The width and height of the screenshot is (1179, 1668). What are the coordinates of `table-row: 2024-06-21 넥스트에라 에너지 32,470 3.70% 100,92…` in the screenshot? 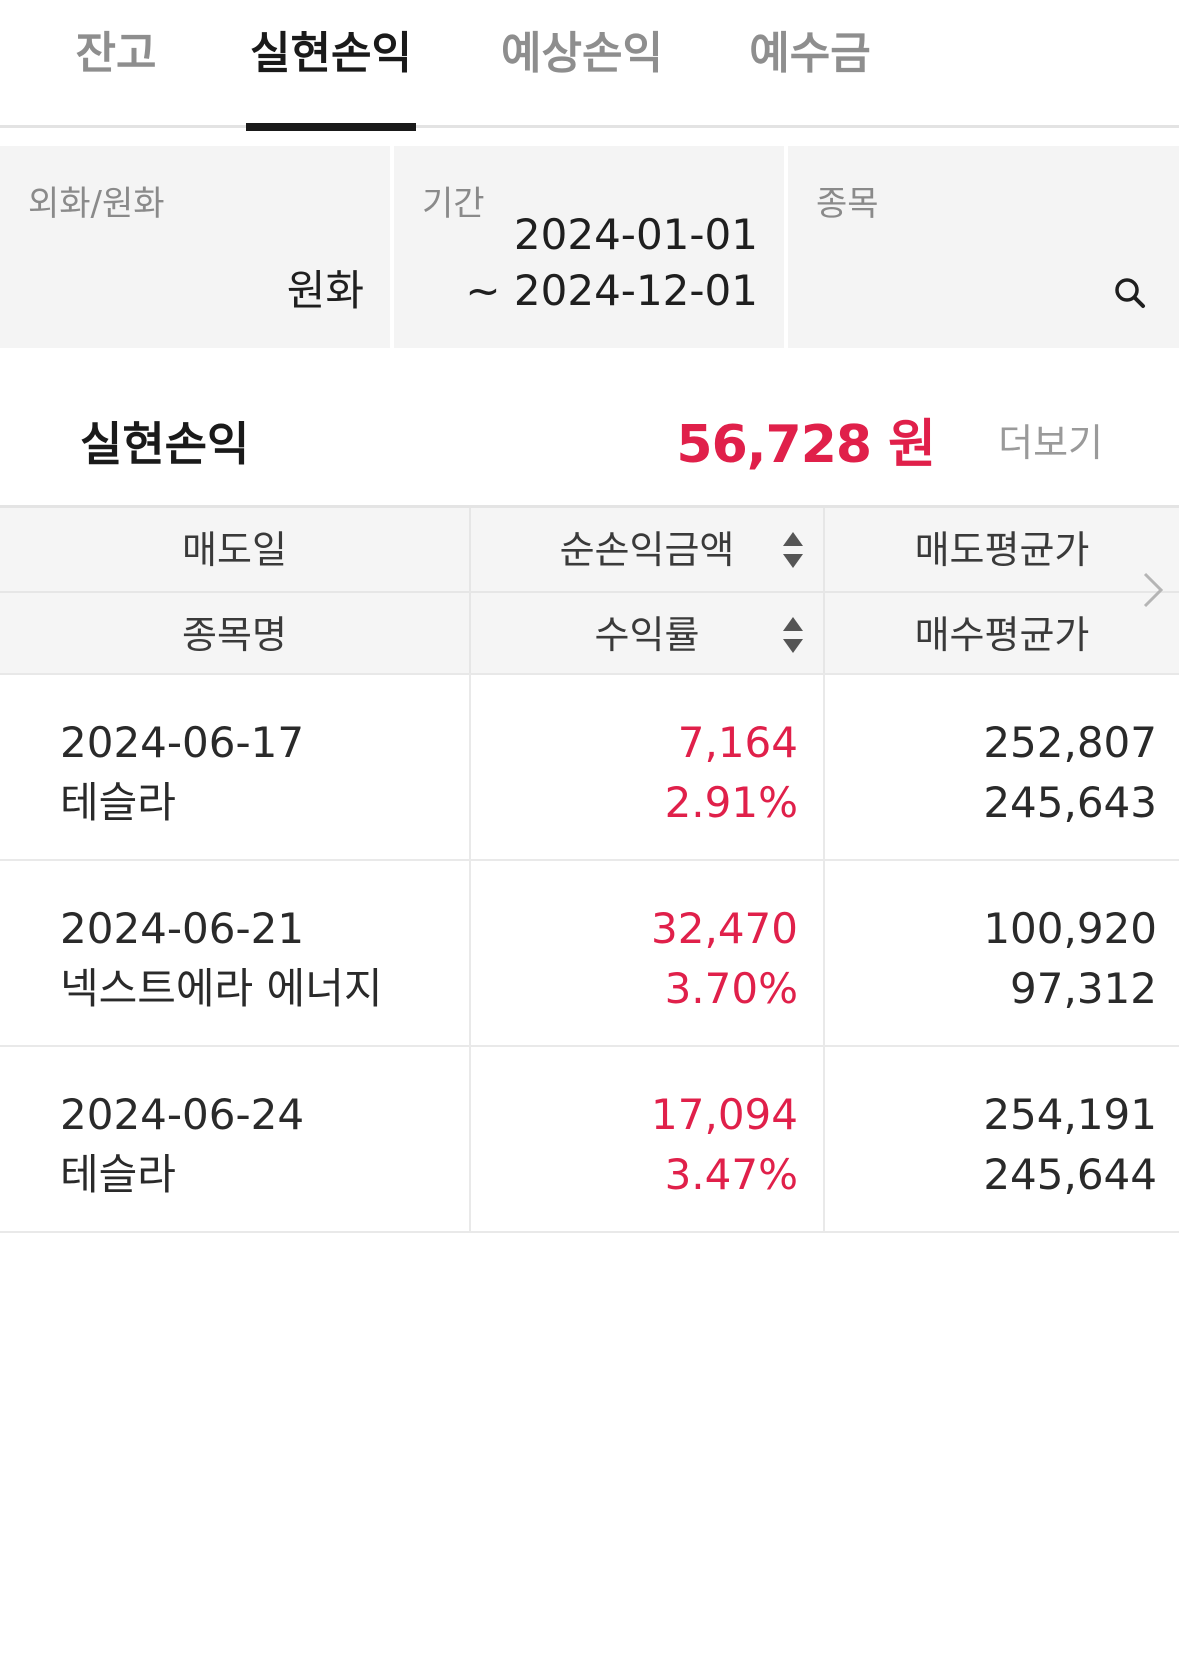 It's located at (589, 954).